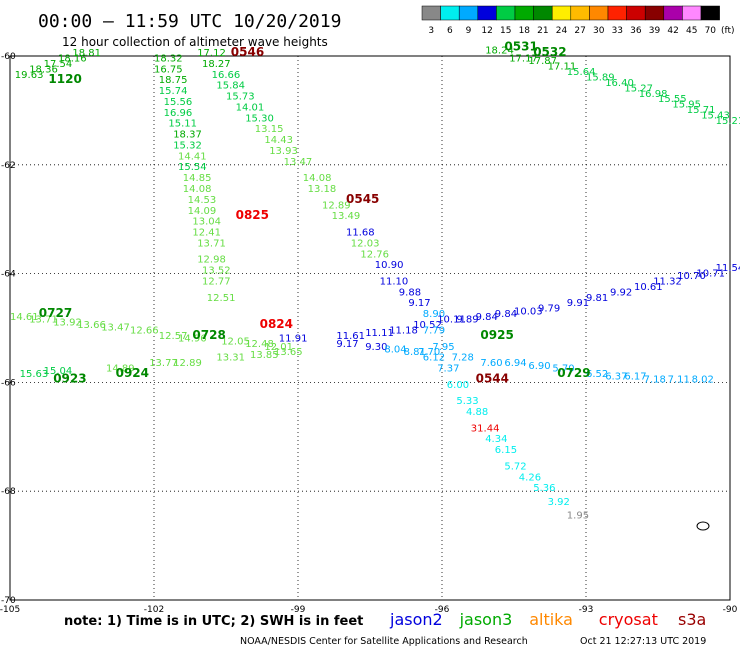 This screenshot has width=740, height=650. Describe the element at coordinates (492, 378) in the screenshot. I see `pass-time-label: 0544` at that location.